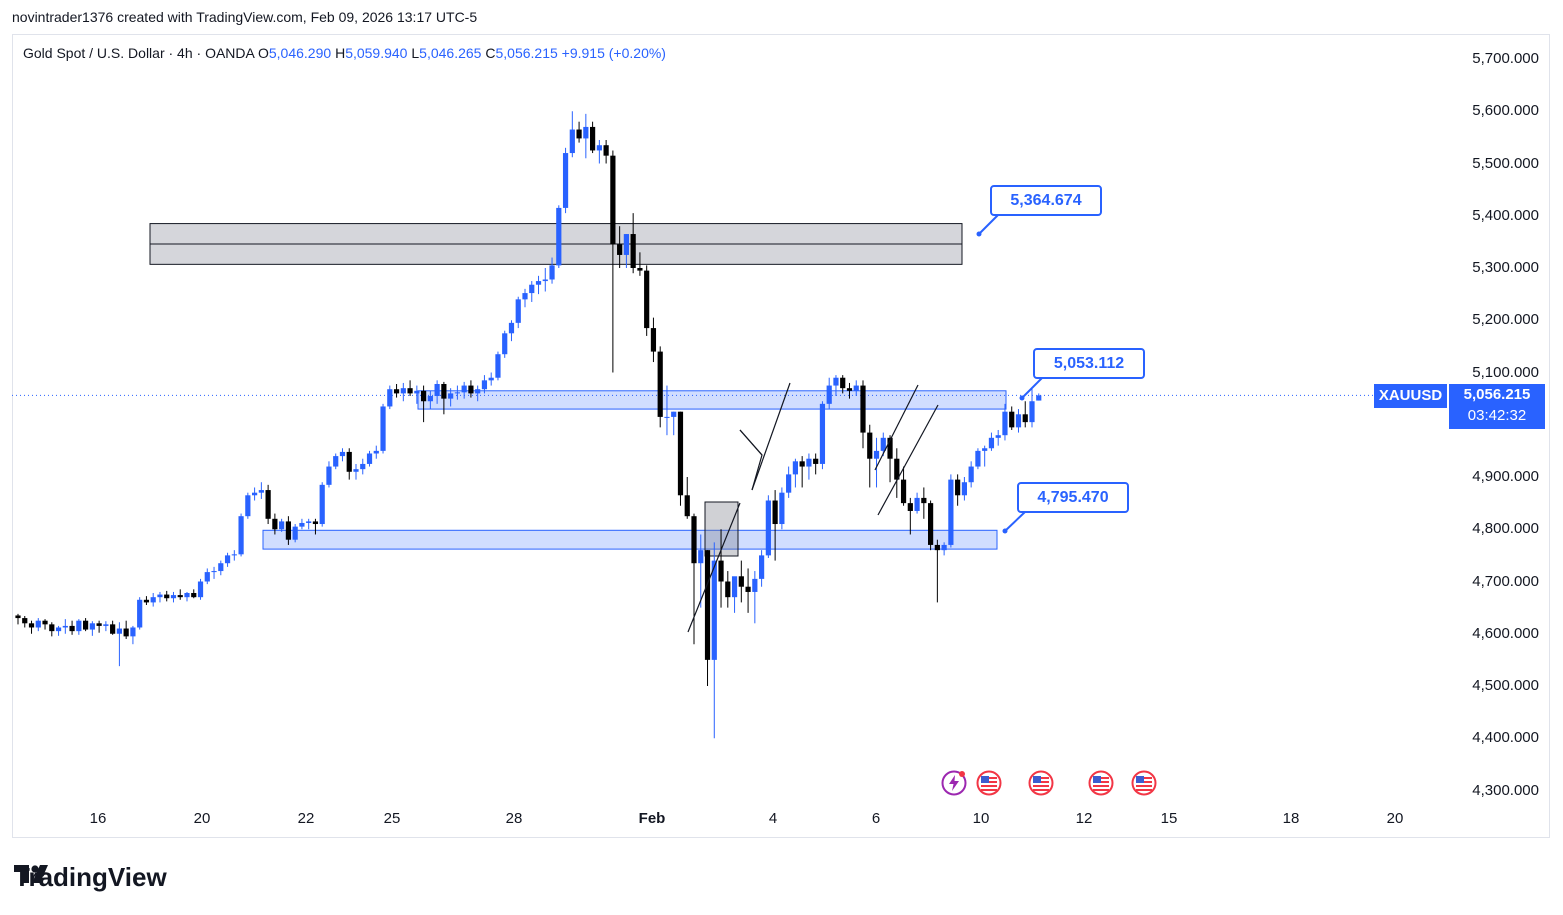 The width and height of the screenshot is (1563, 915). What do you see at coordinates (954, 783) in the screenshot?
I see `bolt-event-icon` at bounding box center [954, 783].